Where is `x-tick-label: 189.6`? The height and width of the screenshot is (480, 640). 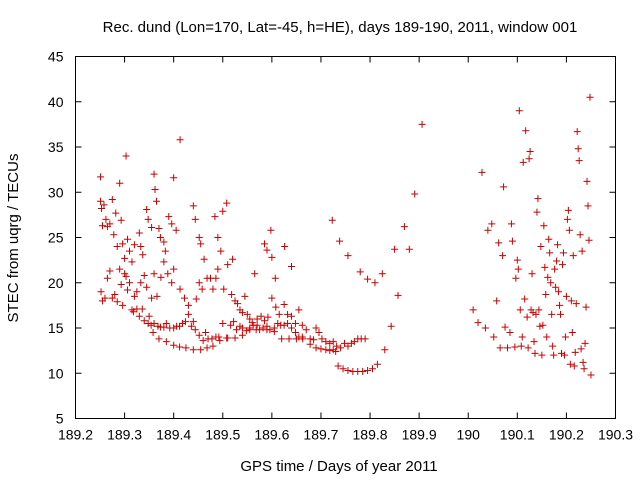 x-tick-label: 189.6 is located at coordinates (271, 435).